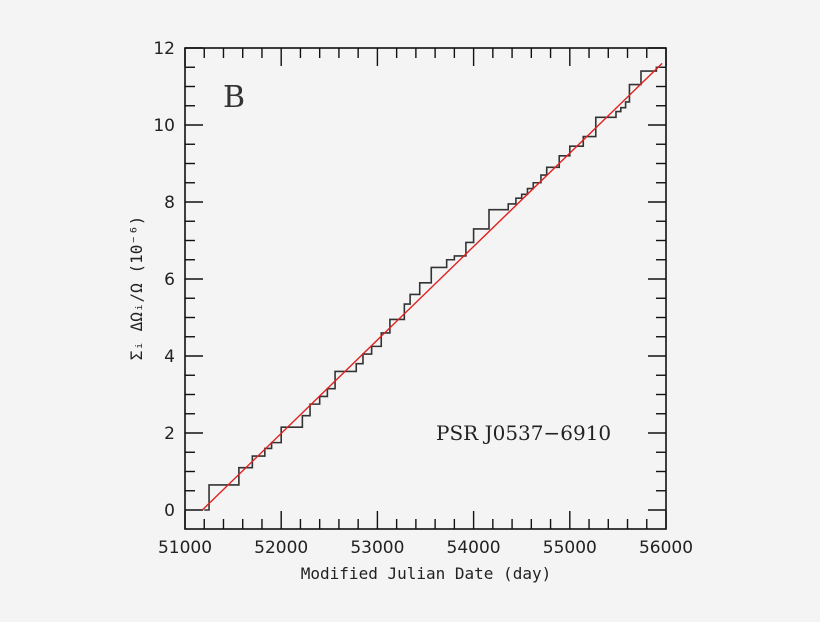 This screenshot has width=820, height=622. What do you see at coordinates (474, 548) in the screenshot?
I see `x-tick-label: 54000` at bounding box center [474, 548].